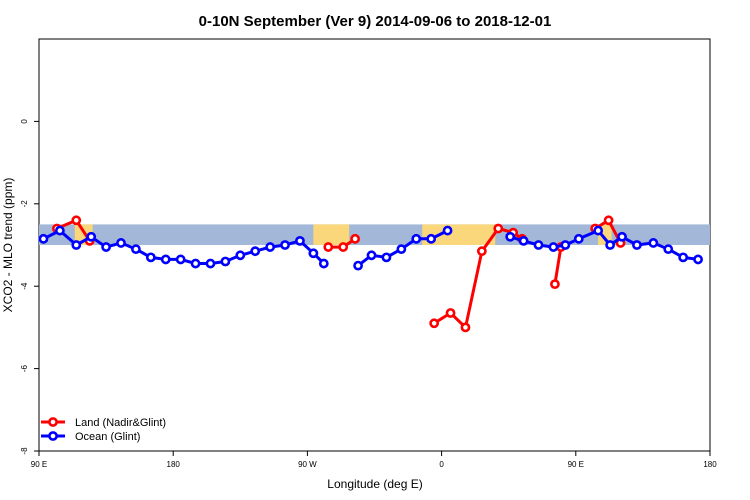 This screenshot has width=750, height=500. Describe the element at coordinates (374, 484) in the screenshot. I see `x-axis-label: Longitude (deg E)` at that location.